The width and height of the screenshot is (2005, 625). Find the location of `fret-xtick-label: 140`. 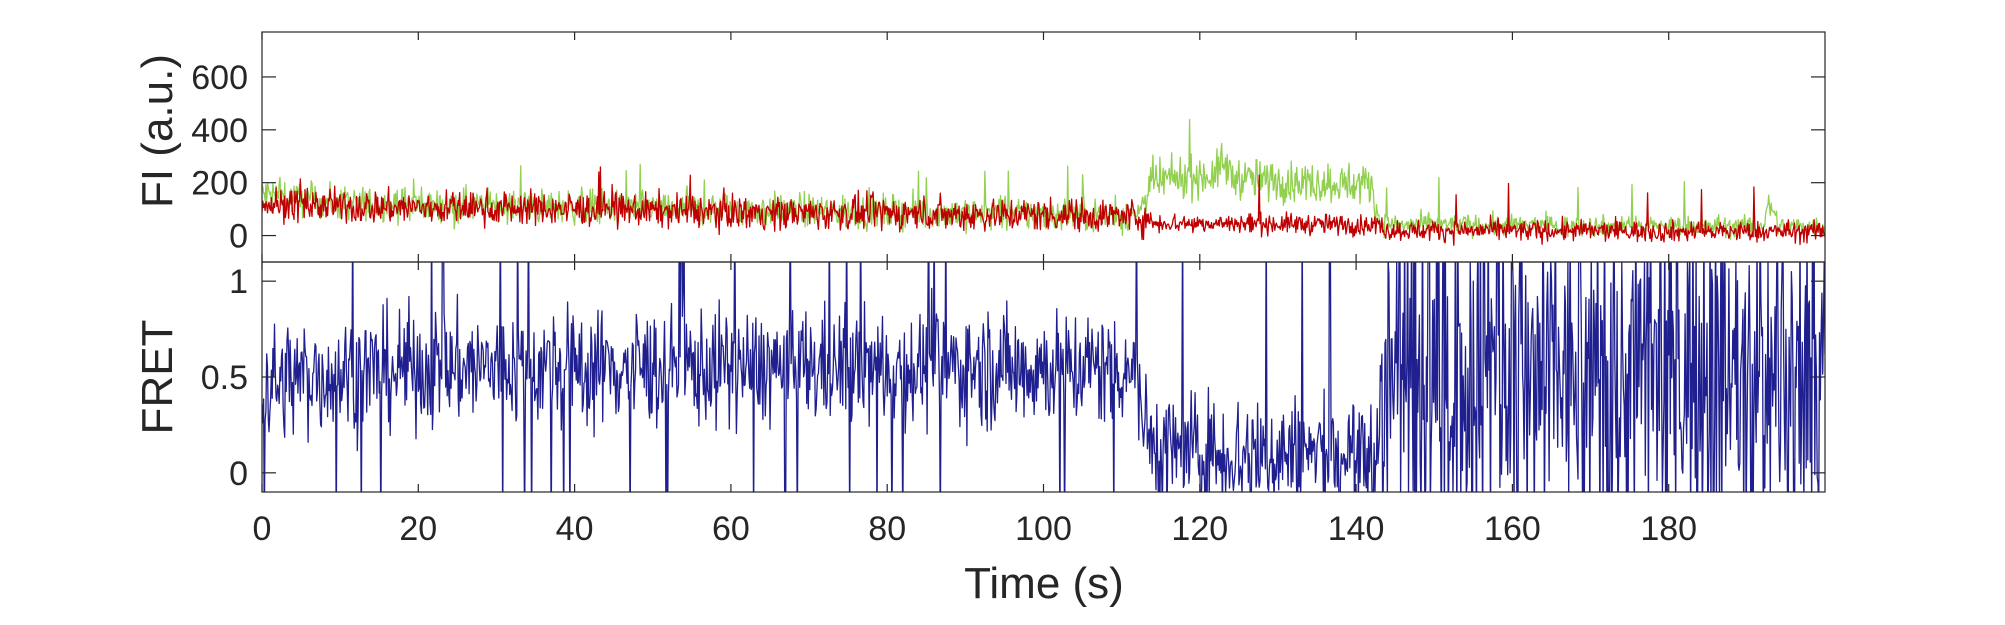

fret-xtick-label: 140 is located at coordinates (1356, 529).